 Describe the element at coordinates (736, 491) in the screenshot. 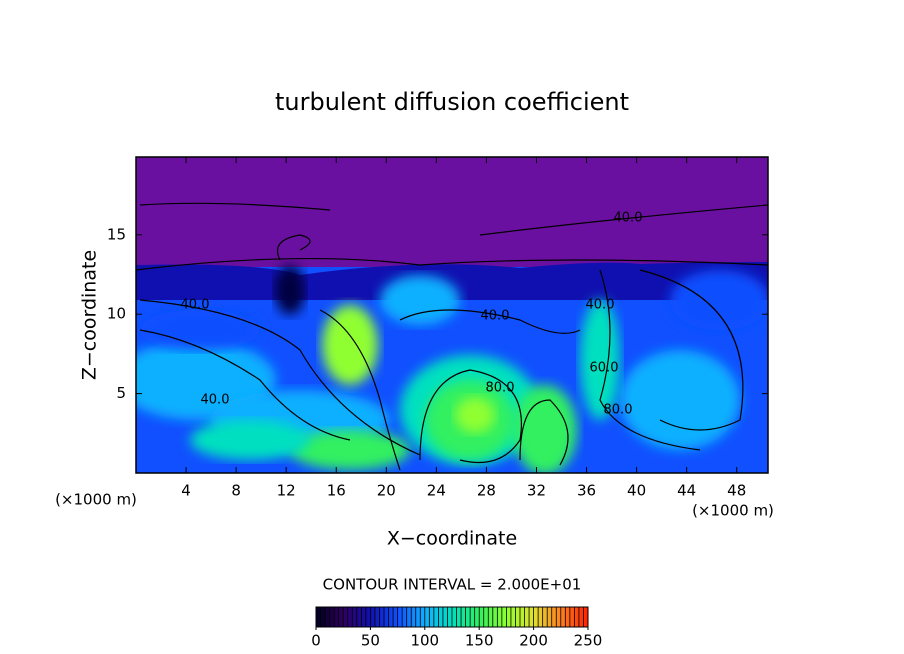

I see `x-tick-label: 48` at that location.